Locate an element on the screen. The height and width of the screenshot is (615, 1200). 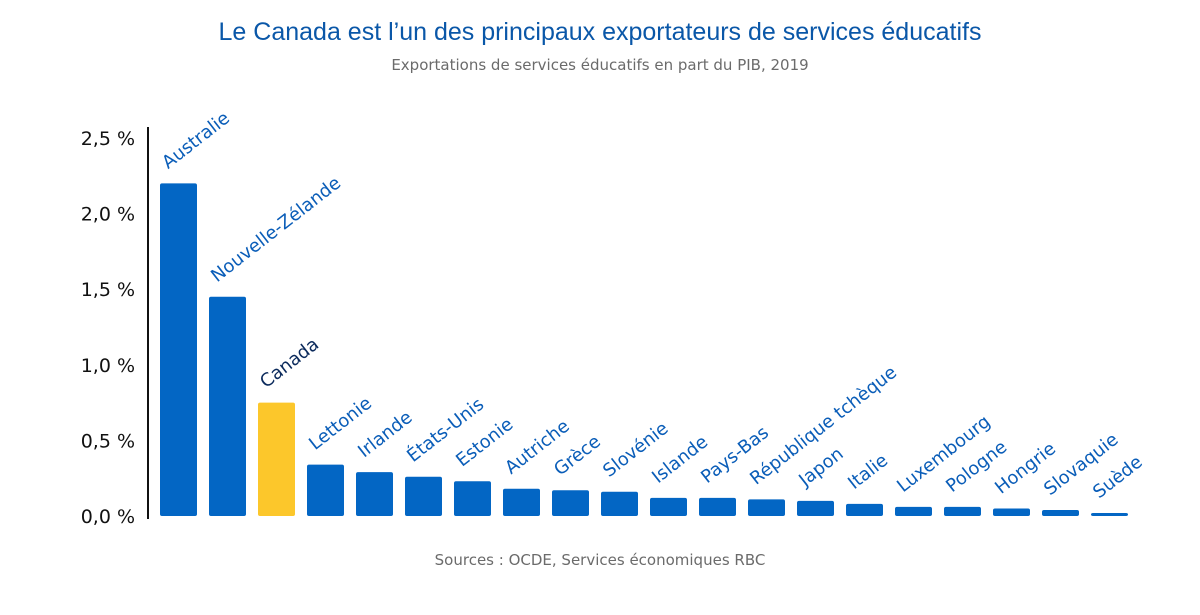
bar-label-italie: Italie is located at coordinates (868, 472).